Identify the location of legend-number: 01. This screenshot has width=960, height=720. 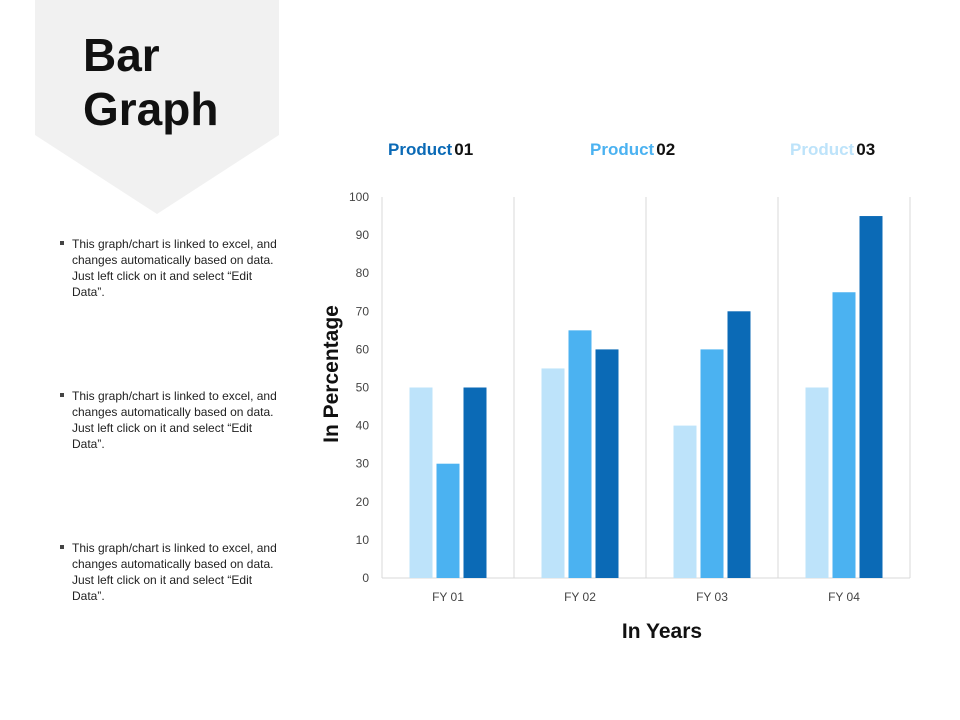
(464, 149).